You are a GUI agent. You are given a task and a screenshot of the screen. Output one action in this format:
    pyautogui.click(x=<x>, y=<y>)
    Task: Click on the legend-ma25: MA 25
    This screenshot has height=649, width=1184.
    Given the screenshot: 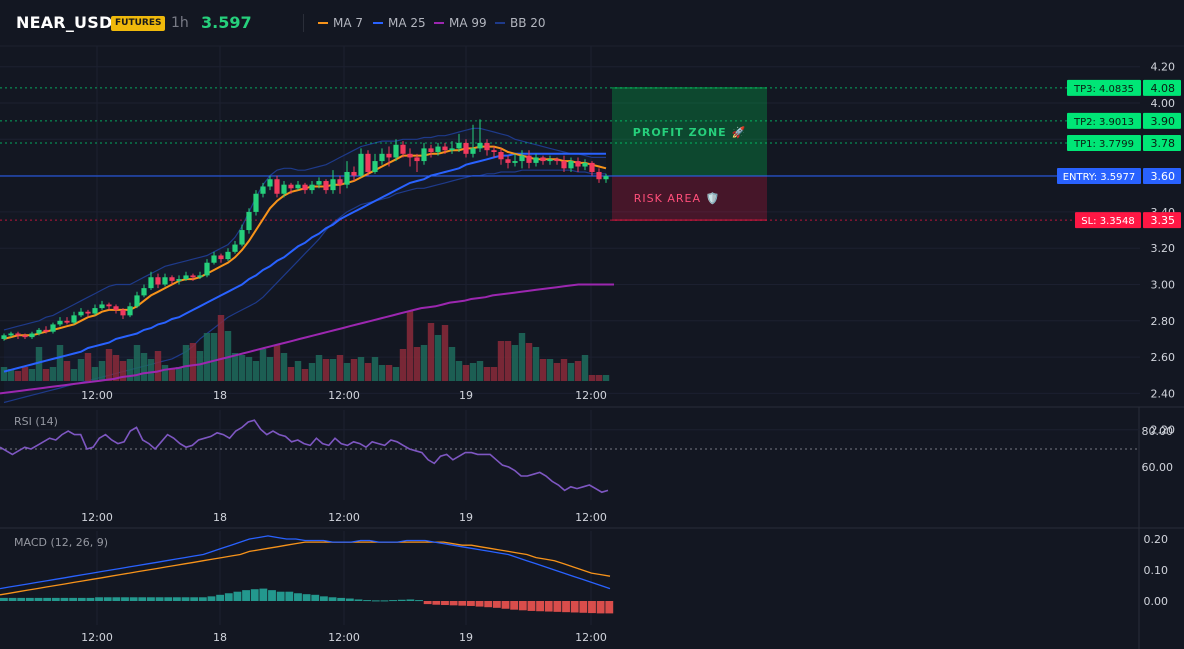 What is the action you would take?
    pyautogui.click(x=399, y=23)
    